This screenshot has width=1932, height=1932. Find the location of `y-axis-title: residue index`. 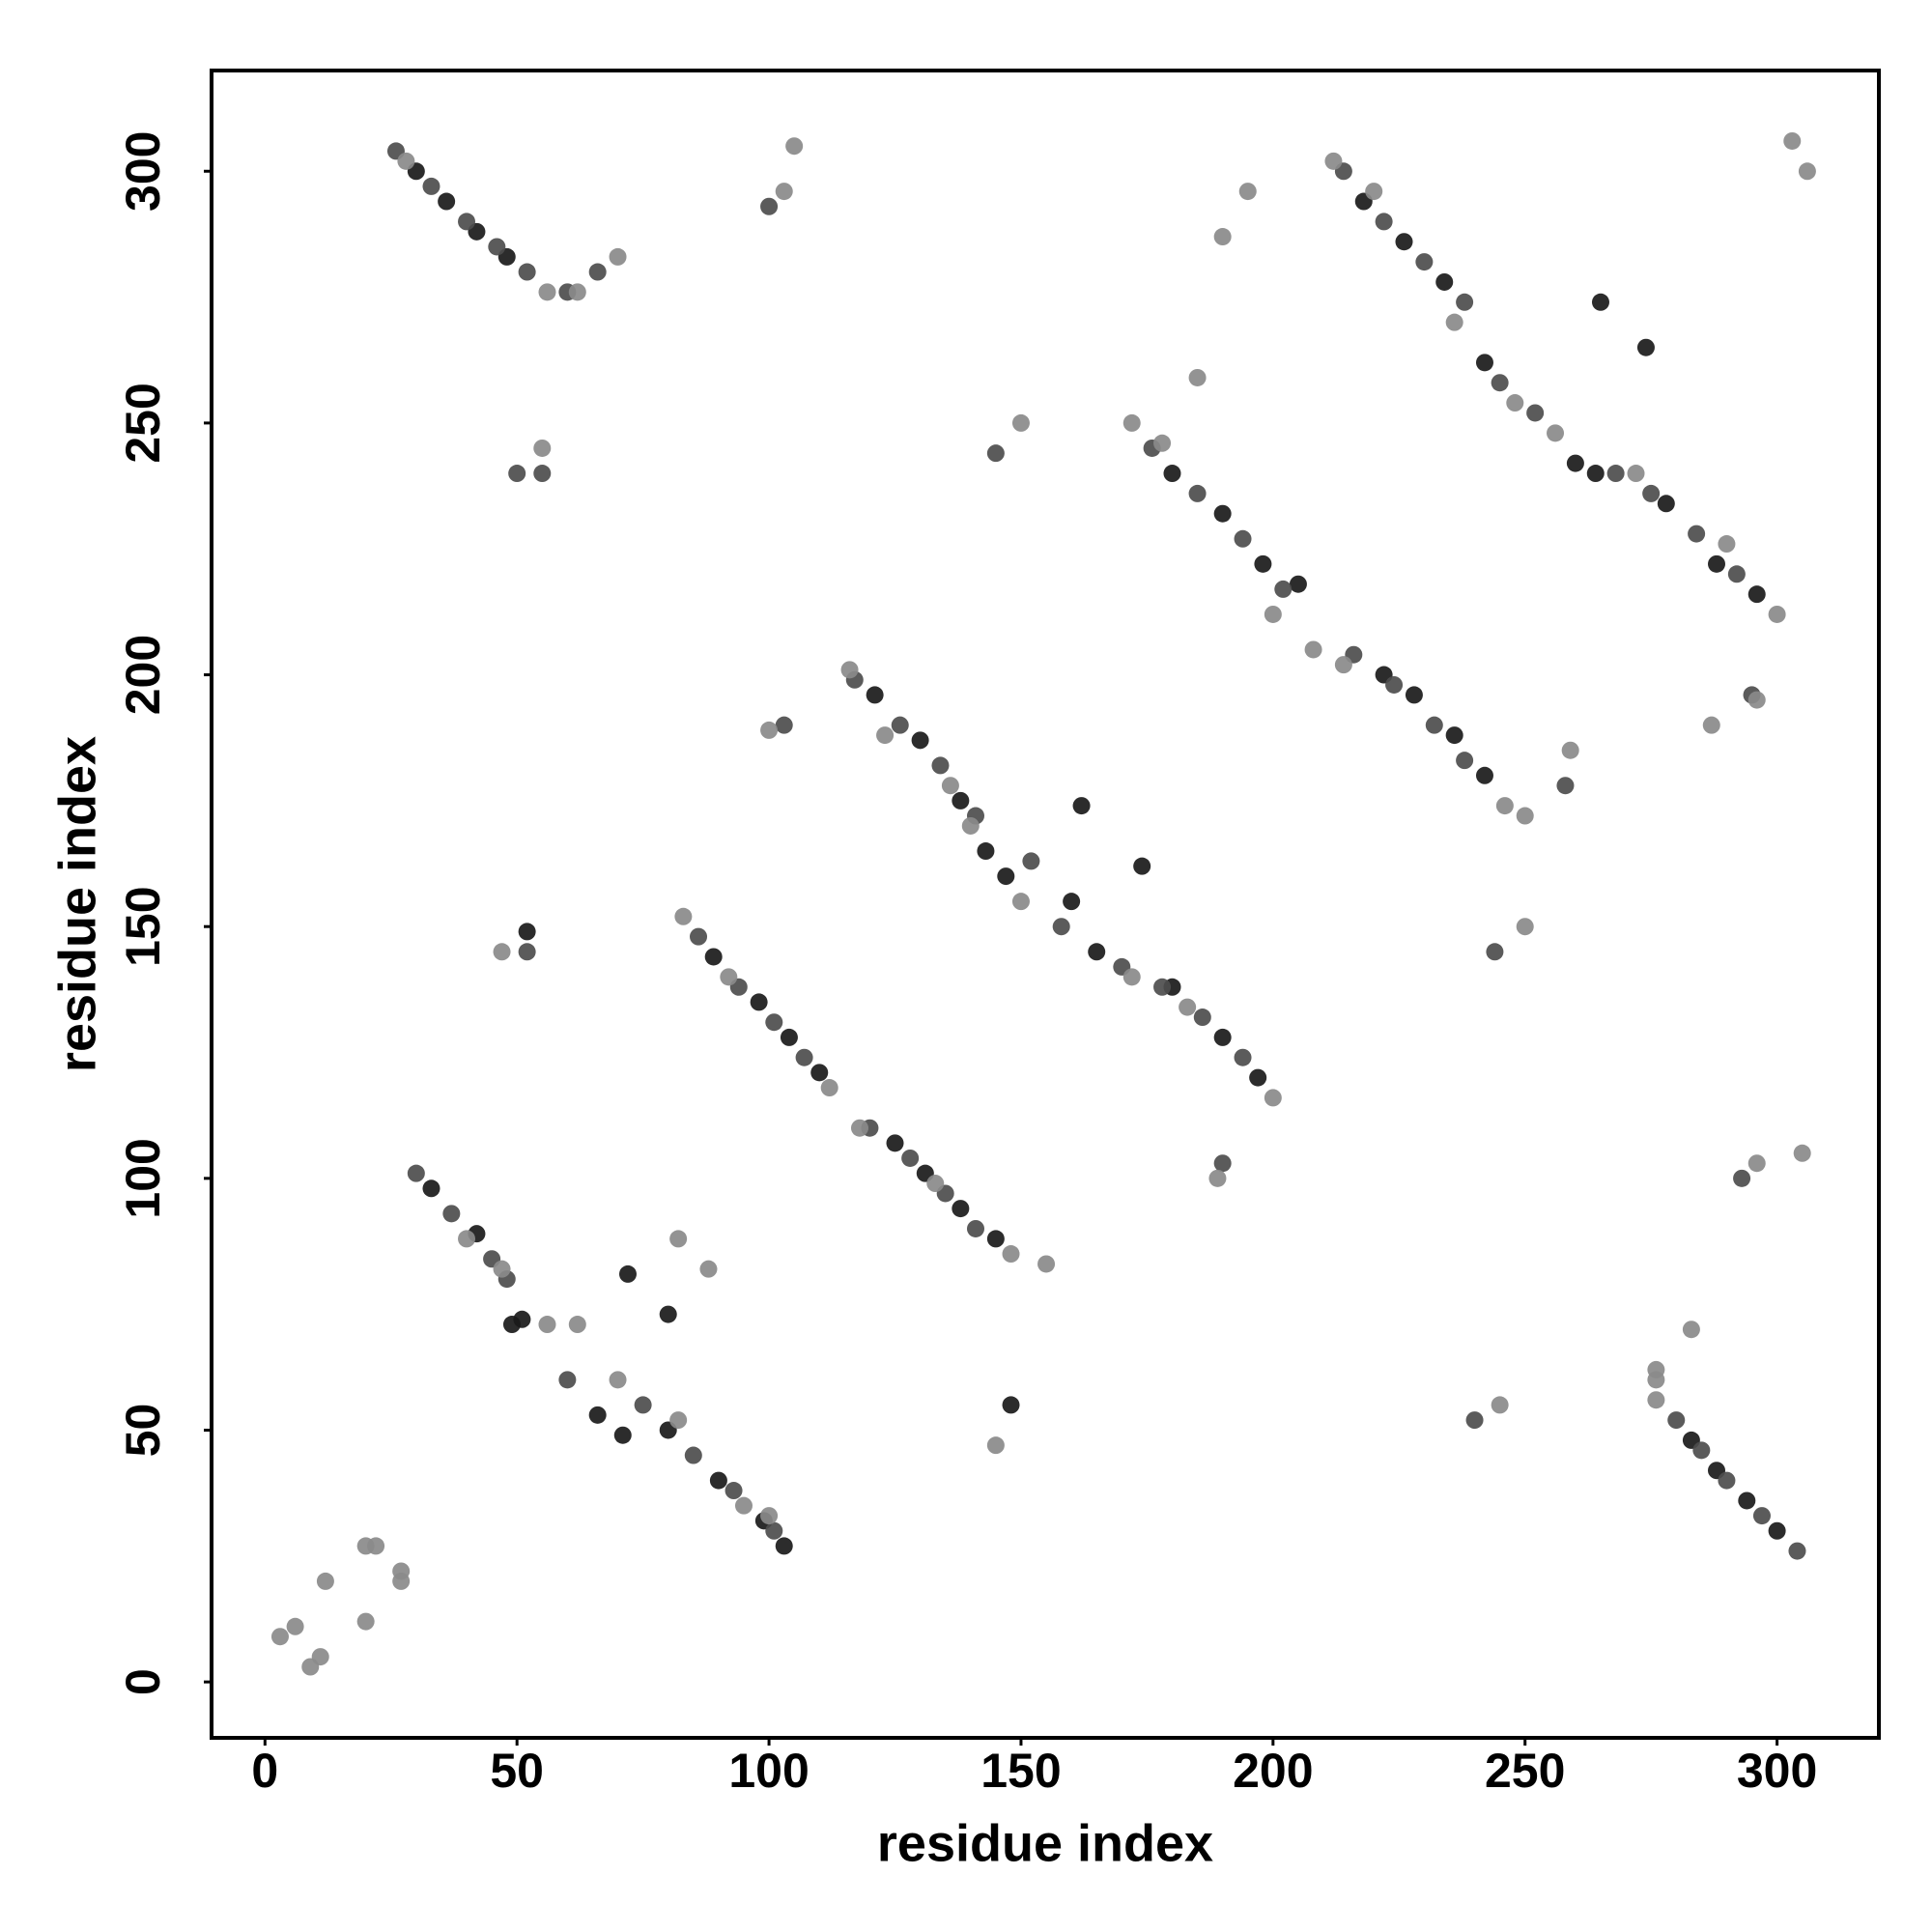

y-axis-title: residue index is located at coordinates (77, 904).